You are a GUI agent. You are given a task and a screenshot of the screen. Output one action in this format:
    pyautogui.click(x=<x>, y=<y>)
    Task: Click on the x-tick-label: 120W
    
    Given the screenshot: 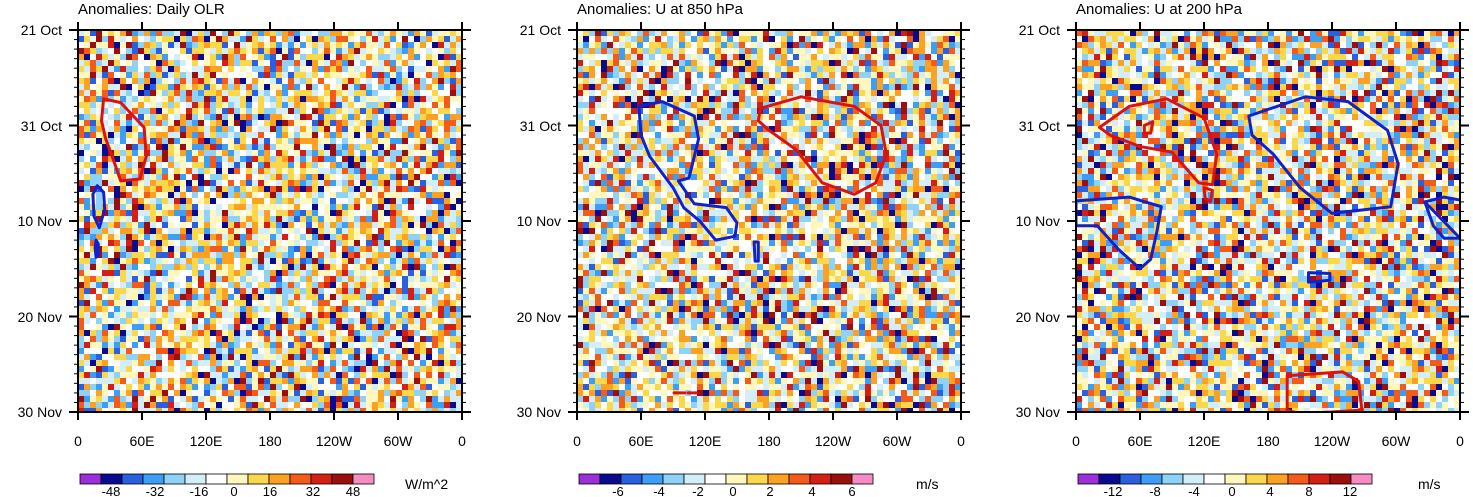 What is the action you would take?
    pyautogui.click(x=334, y=441)
    